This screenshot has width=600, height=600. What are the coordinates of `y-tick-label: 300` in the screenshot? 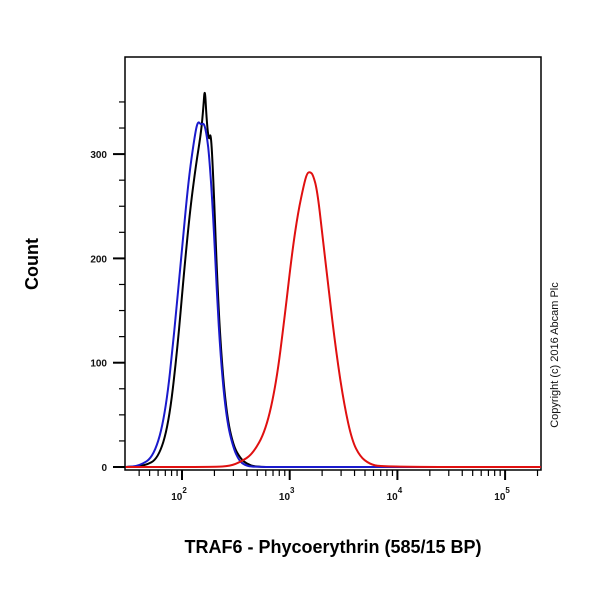 It's located at (98, 155).